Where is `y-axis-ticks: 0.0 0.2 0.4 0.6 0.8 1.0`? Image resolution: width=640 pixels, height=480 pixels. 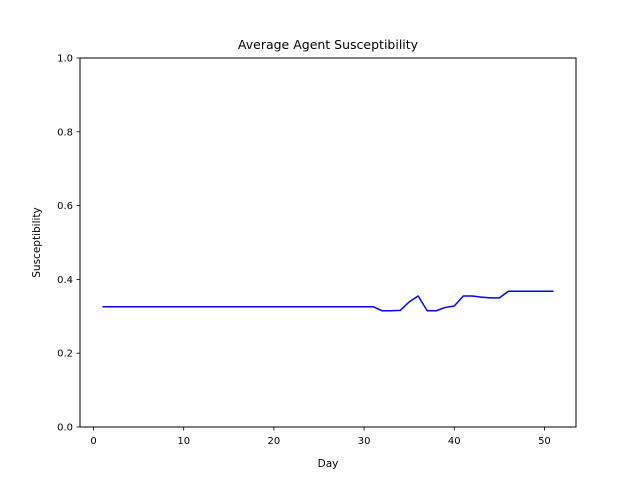 y-axis-ticks: 0.0 0.2 0.4 0.6 0.8 1.0 is located at coordinates (68, 244).